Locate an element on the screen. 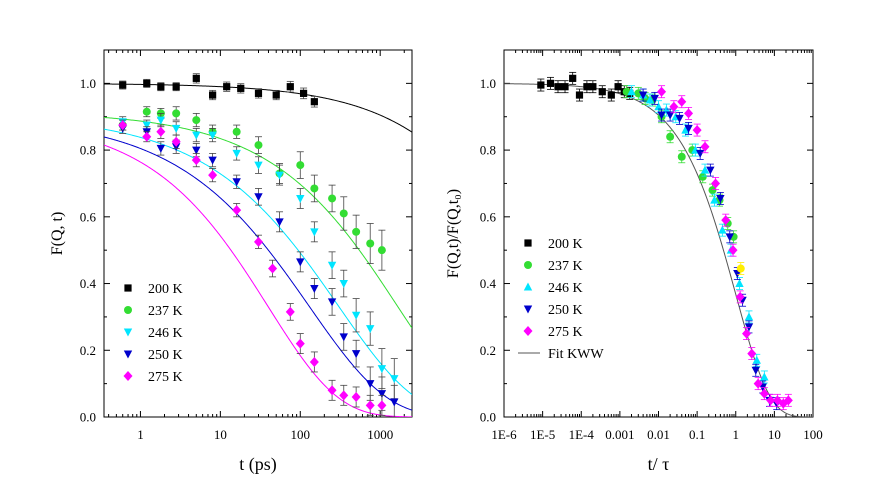 The height and width of the screenshot is (491, 872). y-tick-label: 0.4 is located at coordinates (88, 283).